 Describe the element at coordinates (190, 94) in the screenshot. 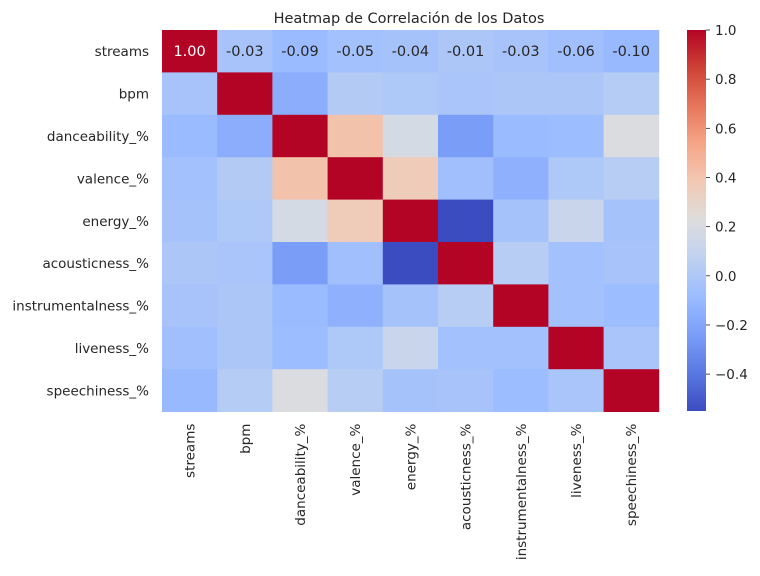

I see `heatmap-cell-bpm-streams` at that location.